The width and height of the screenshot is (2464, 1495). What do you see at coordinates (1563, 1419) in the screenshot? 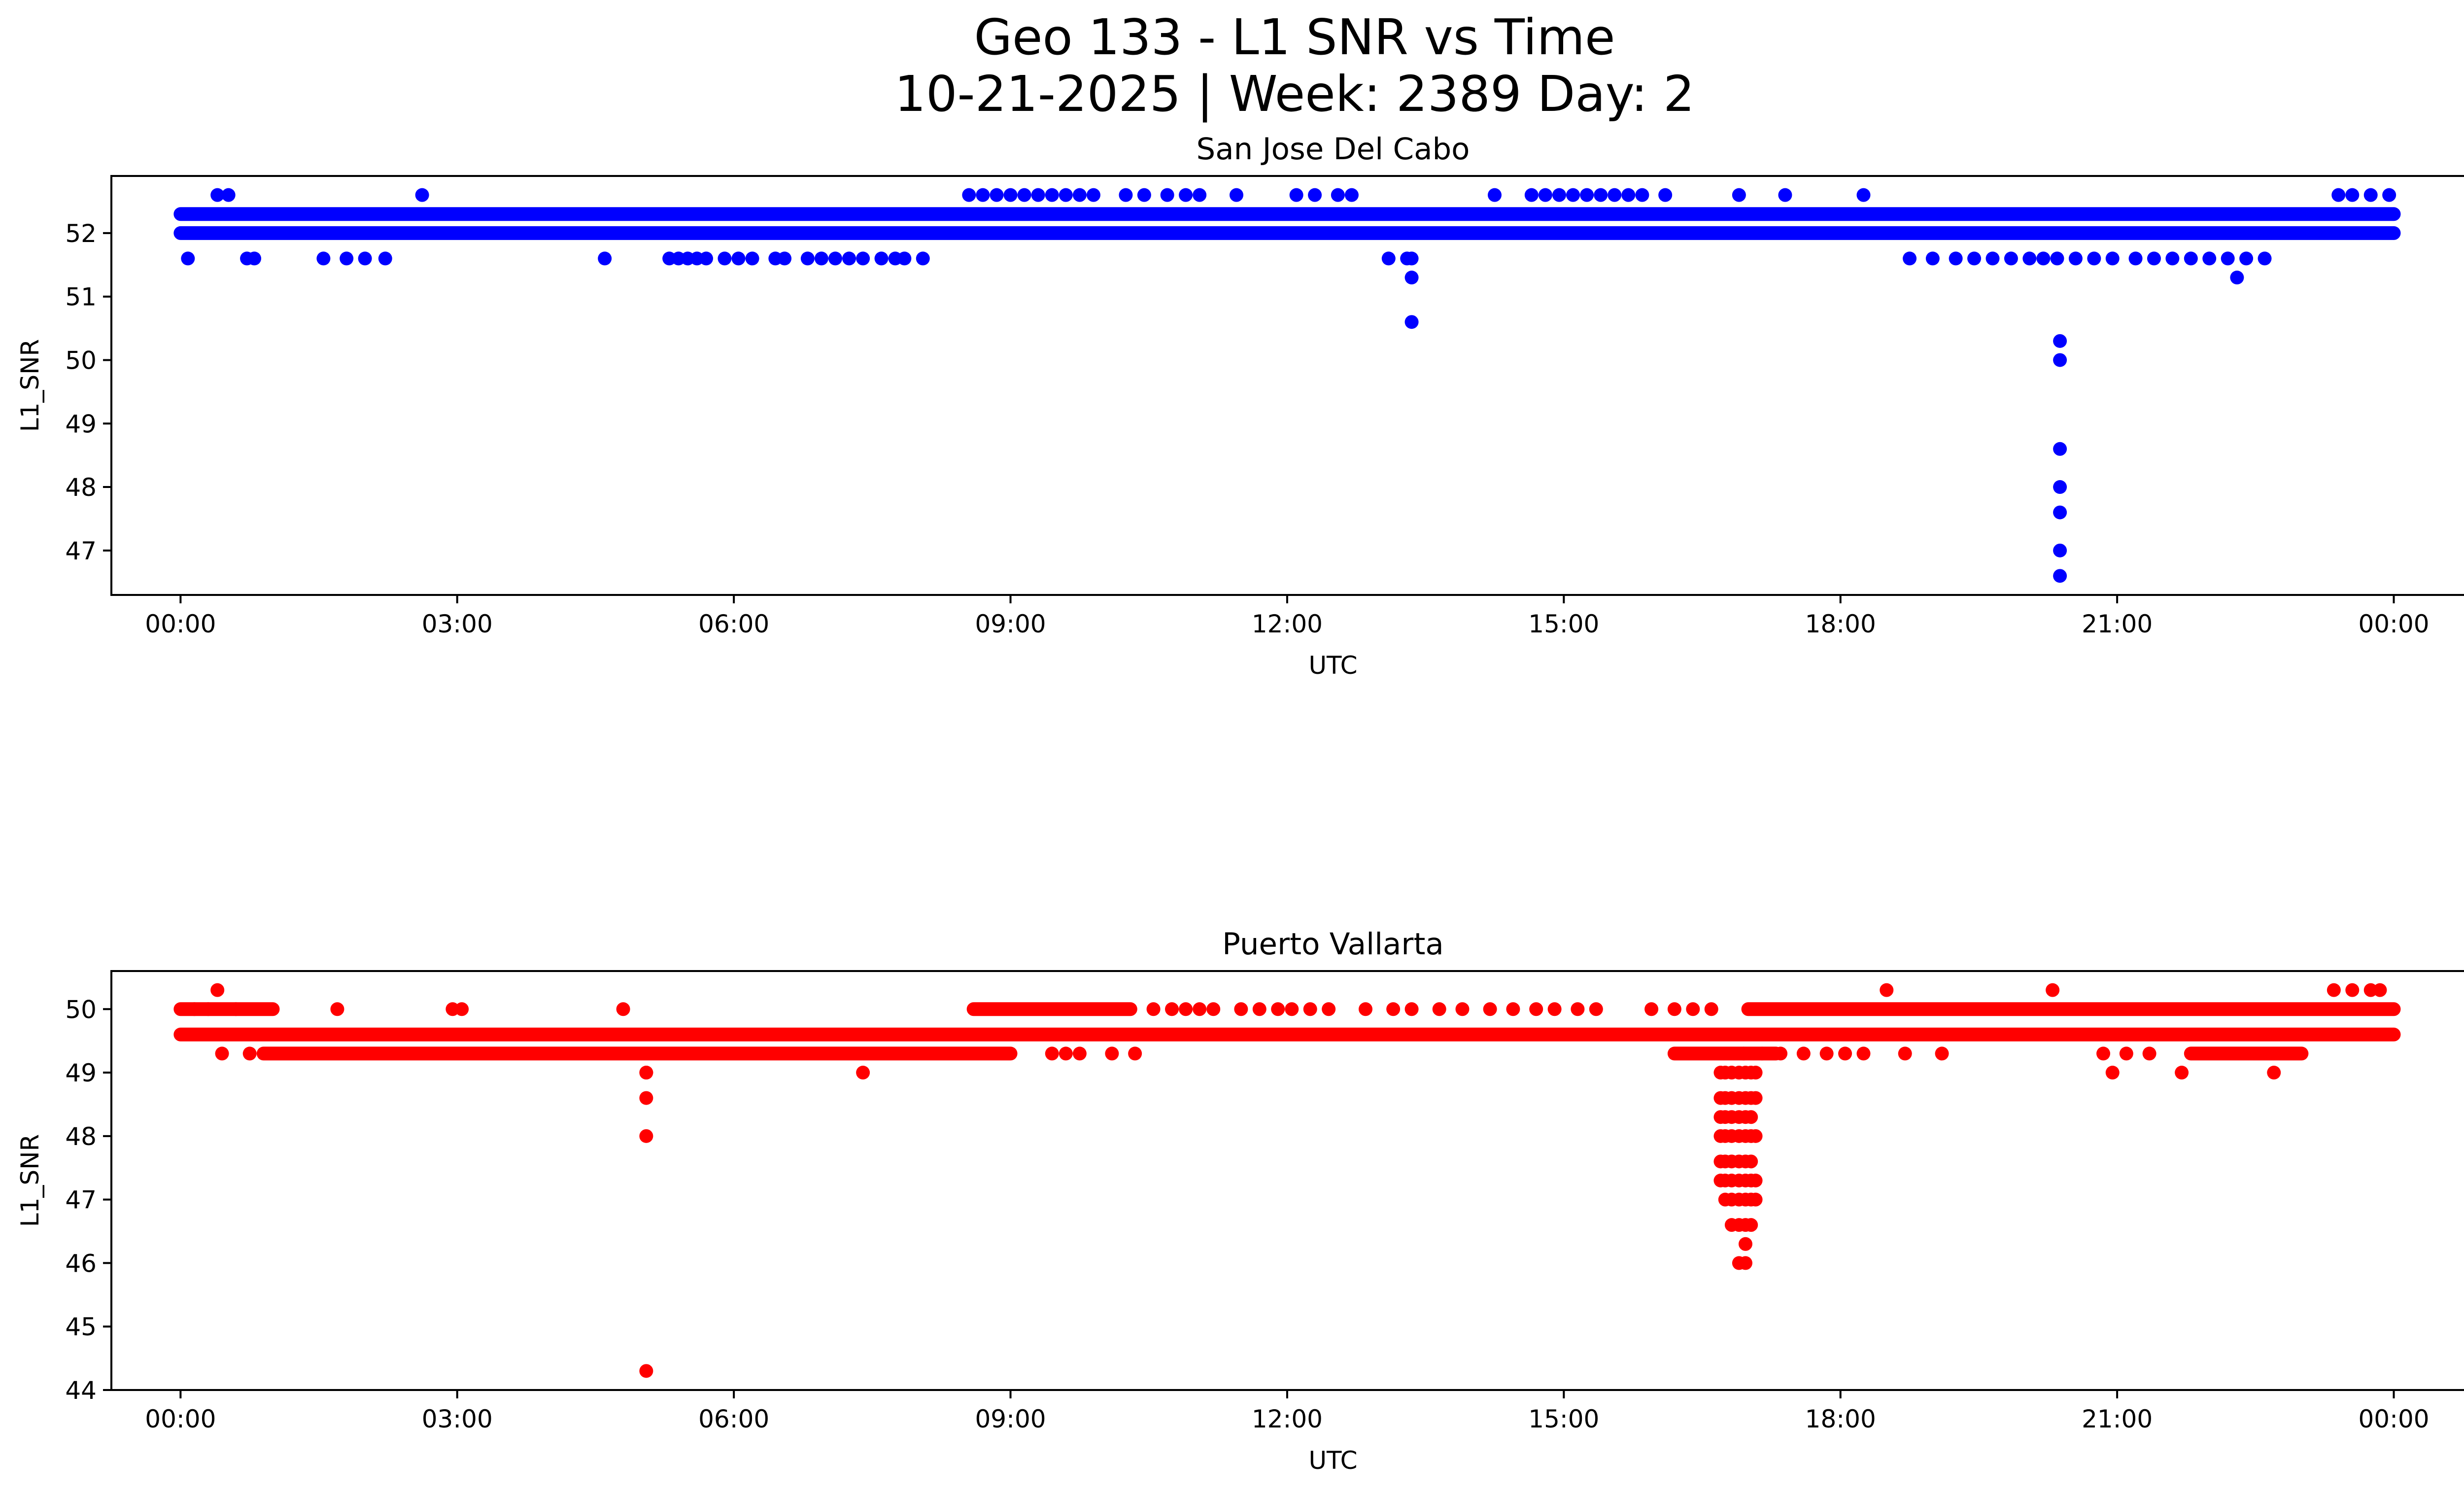
I see `x-tick-label: 15:00` at bounding box center [1563, 1419].